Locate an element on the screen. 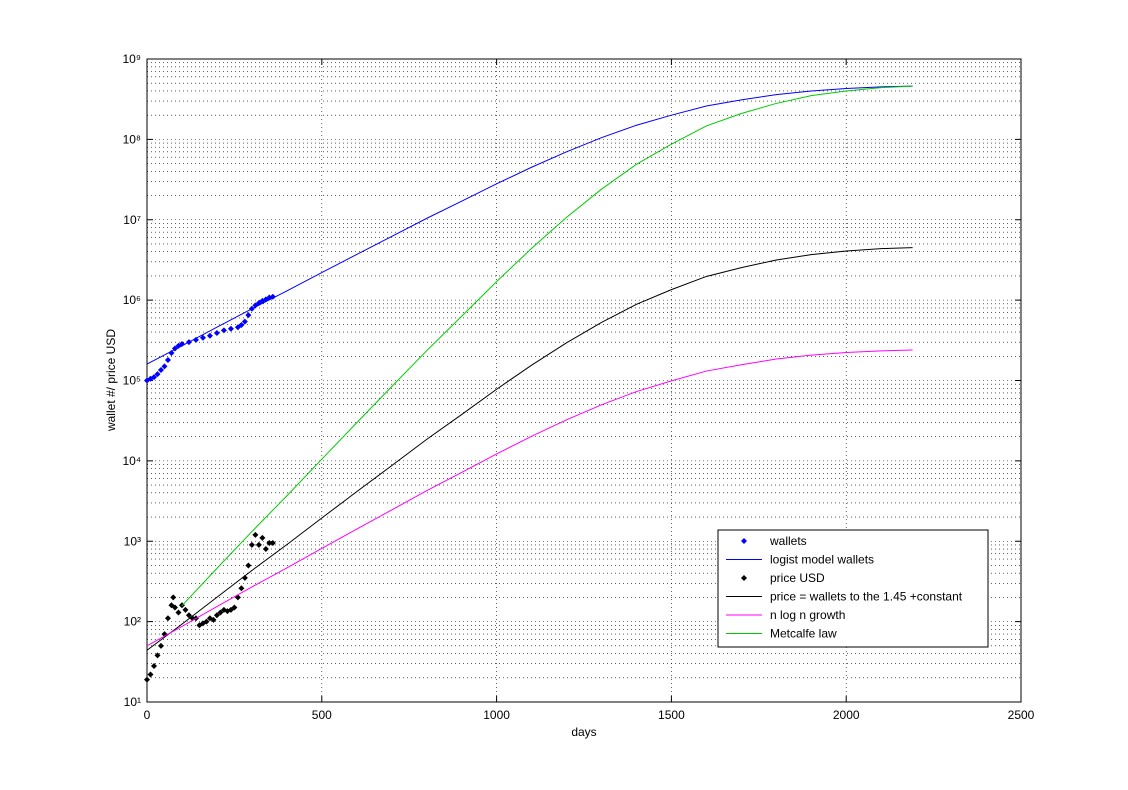 This screenshot has height=790, width=1128. legend-label: price = wallets to the 1.45 +constant is located at coordinates (866, 597).